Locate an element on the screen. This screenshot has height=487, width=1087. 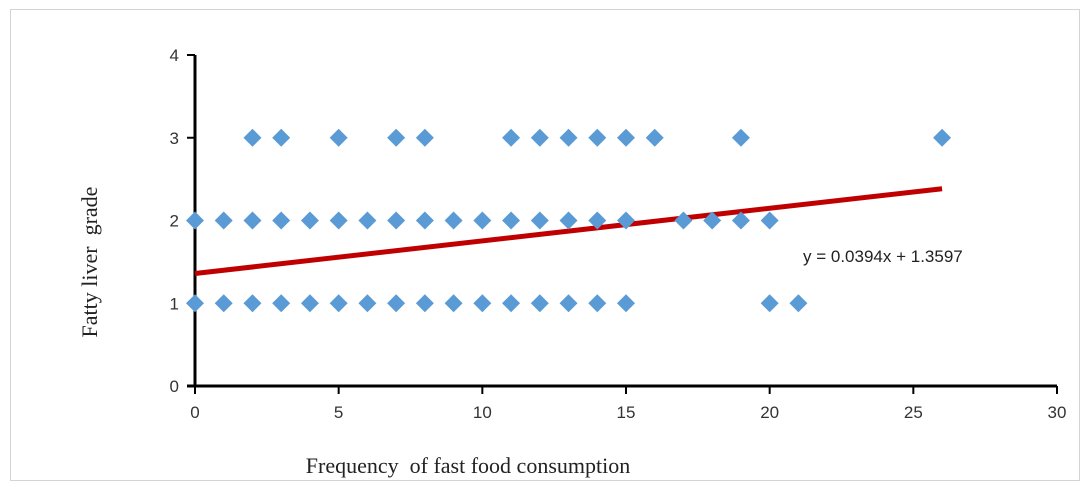
x-tick-label: 25 is located at coordinates (913, 412).